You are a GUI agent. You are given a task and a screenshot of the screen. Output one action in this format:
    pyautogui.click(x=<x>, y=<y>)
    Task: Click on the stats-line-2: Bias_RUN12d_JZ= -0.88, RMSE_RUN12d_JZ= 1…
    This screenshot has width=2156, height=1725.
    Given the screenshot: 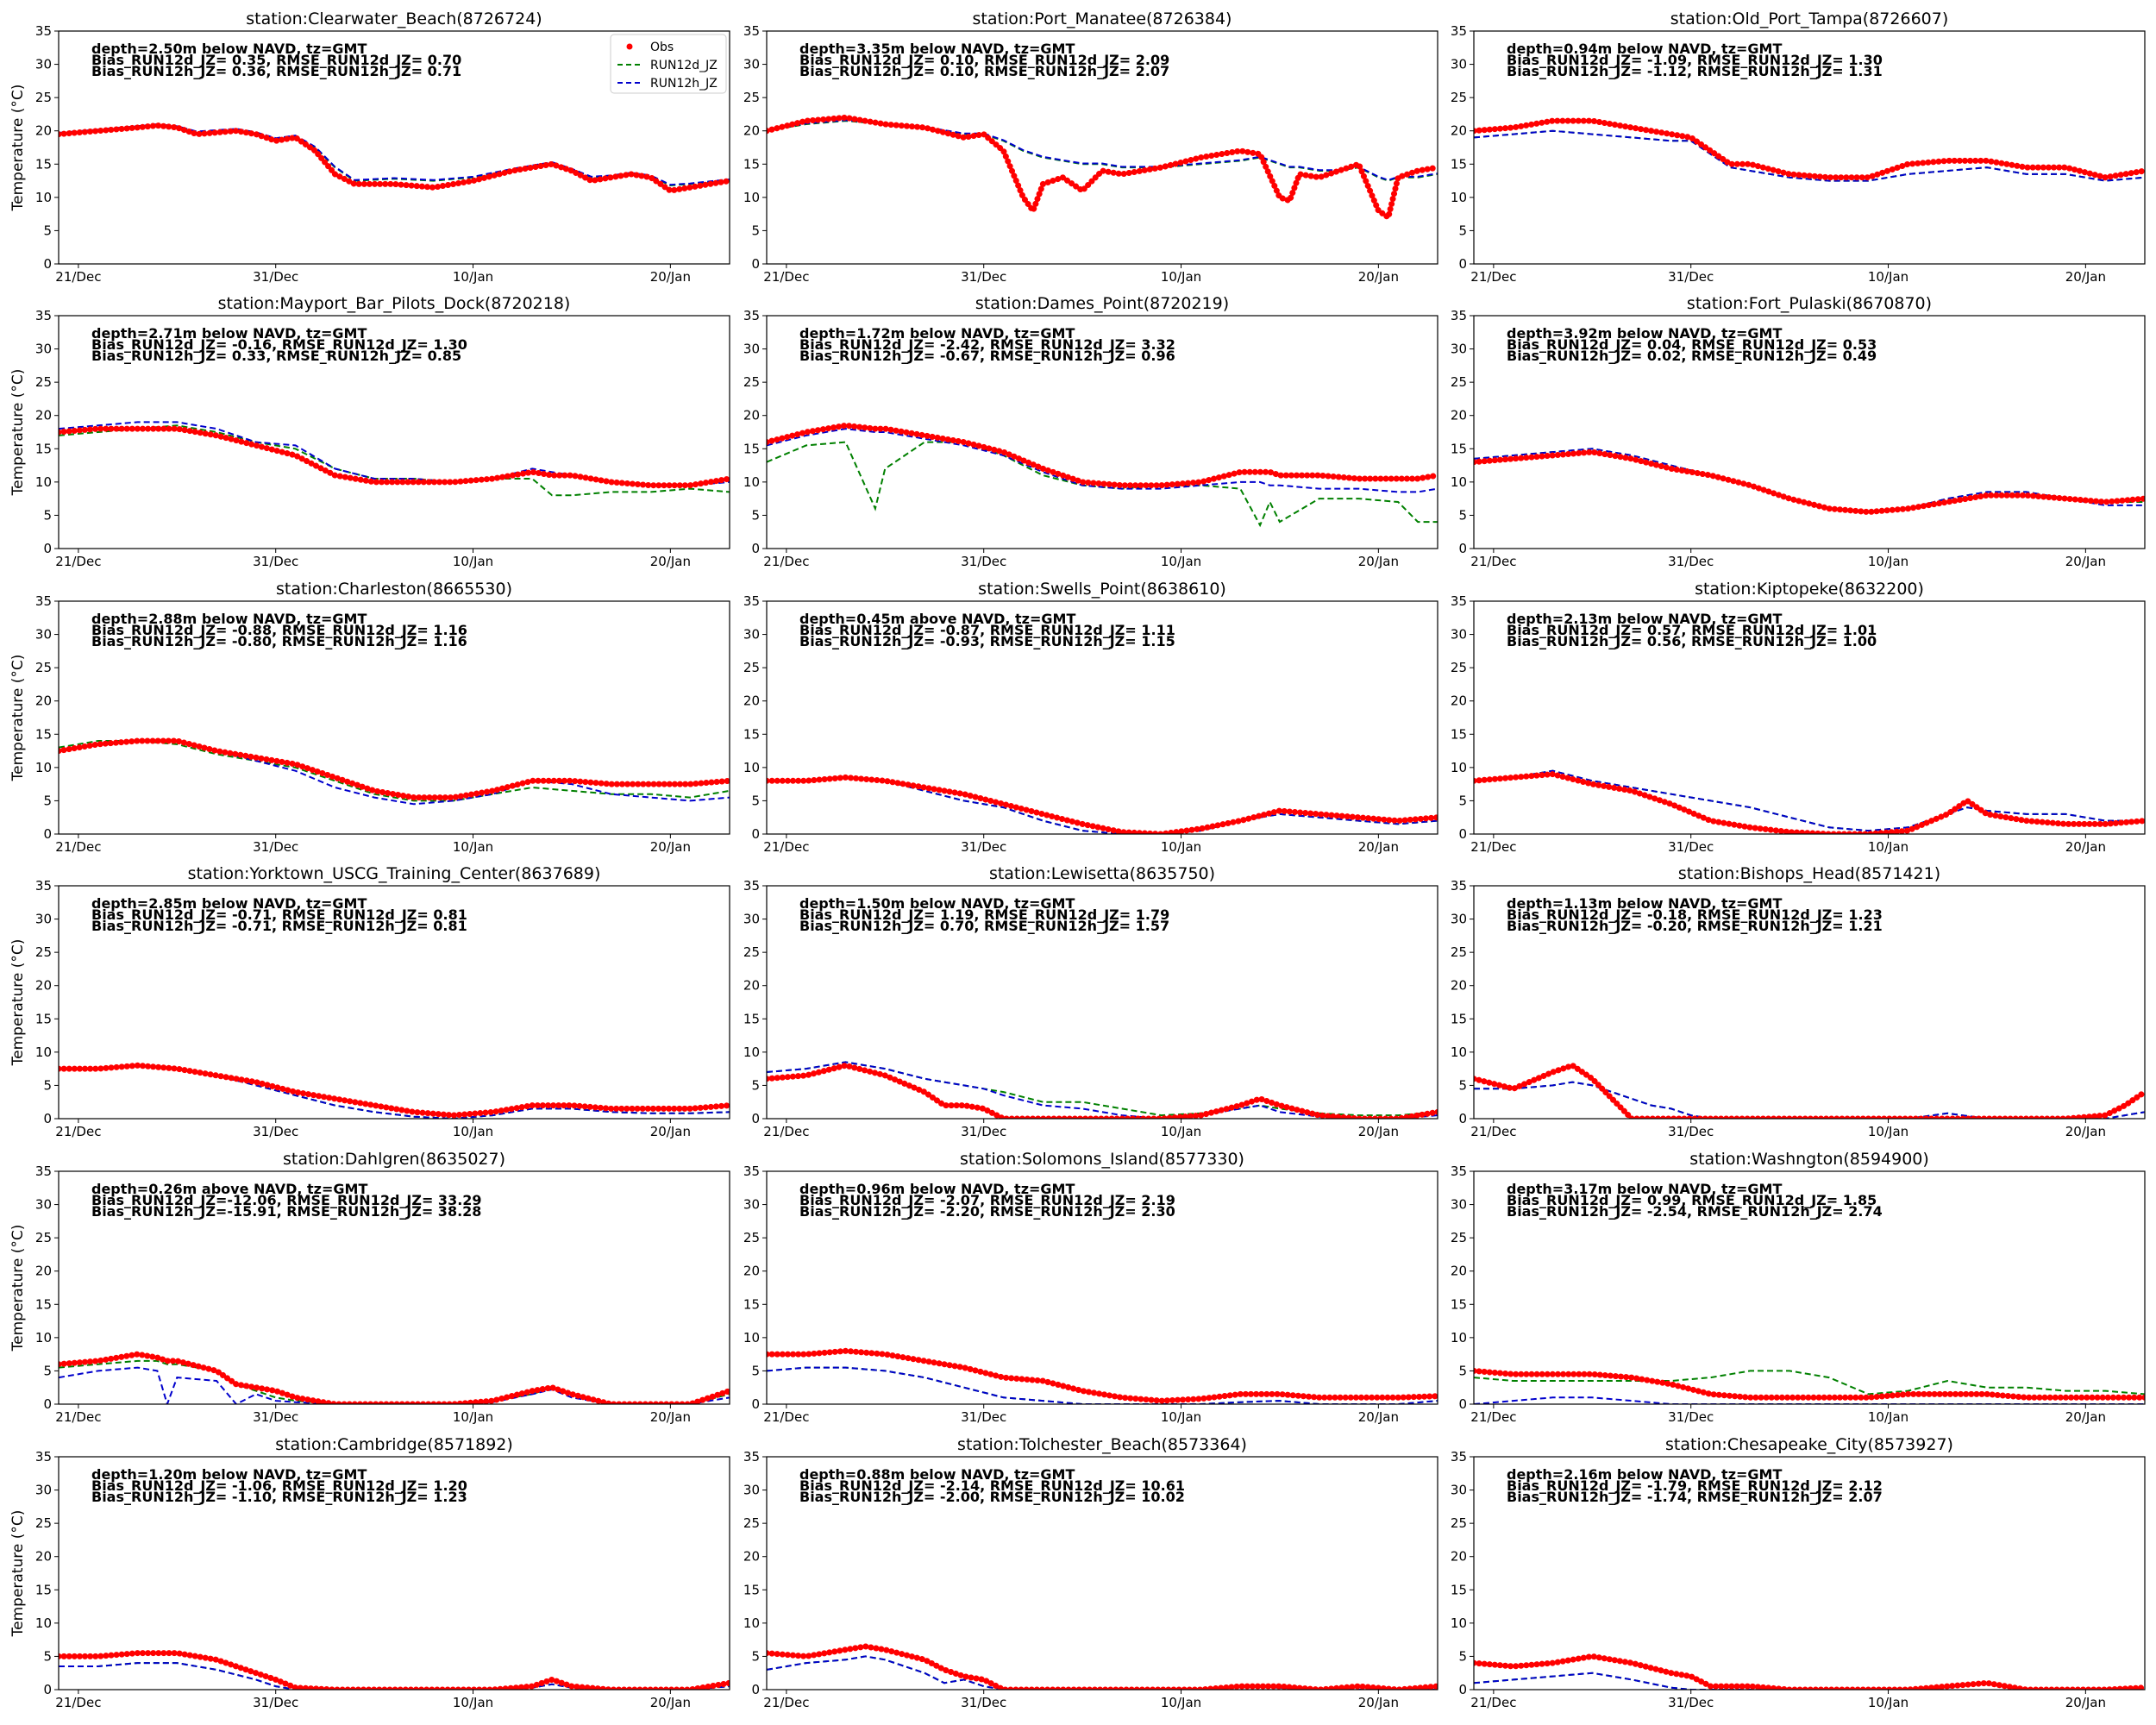 What is the action you would take?
    pyautogui.click(x=279, y=630)
    